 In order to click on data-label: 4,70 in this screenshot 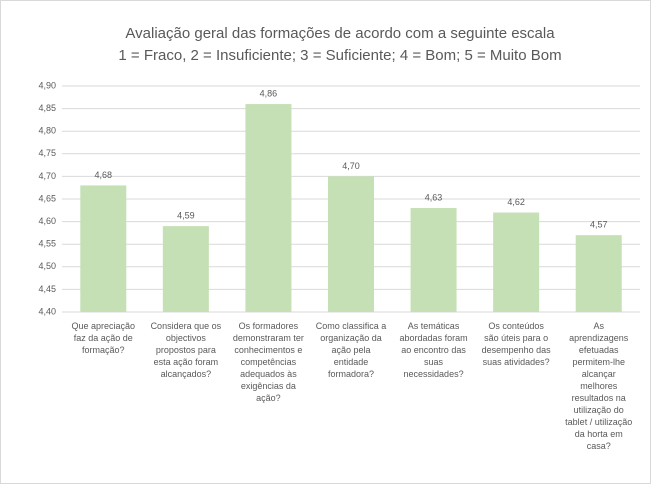, I will do `click(351, 166)`.